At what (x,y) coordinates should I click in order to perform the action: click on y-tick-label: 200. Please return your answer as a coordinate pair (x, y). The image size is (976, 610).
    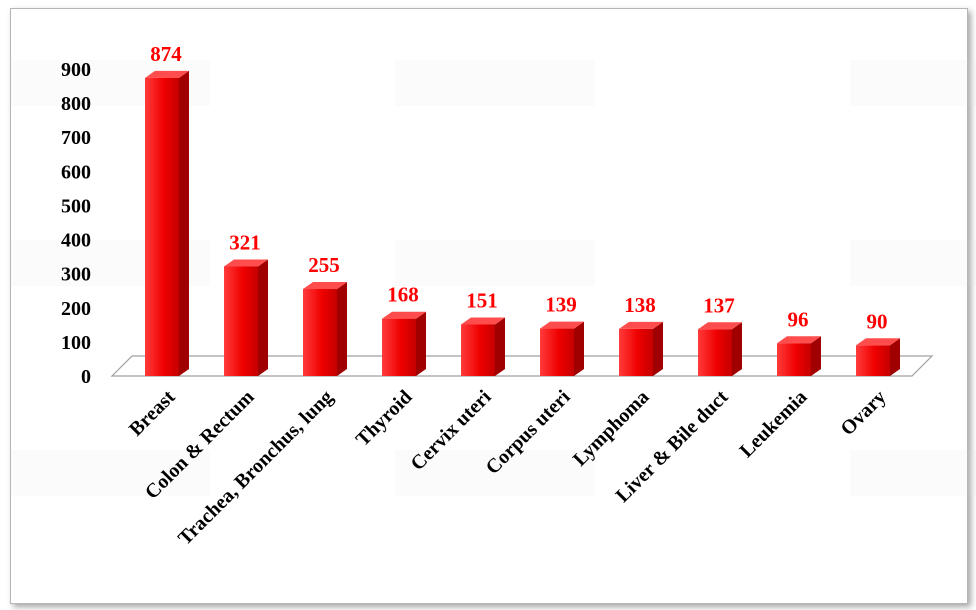
    Looking at the image, I should click on (76, 309).